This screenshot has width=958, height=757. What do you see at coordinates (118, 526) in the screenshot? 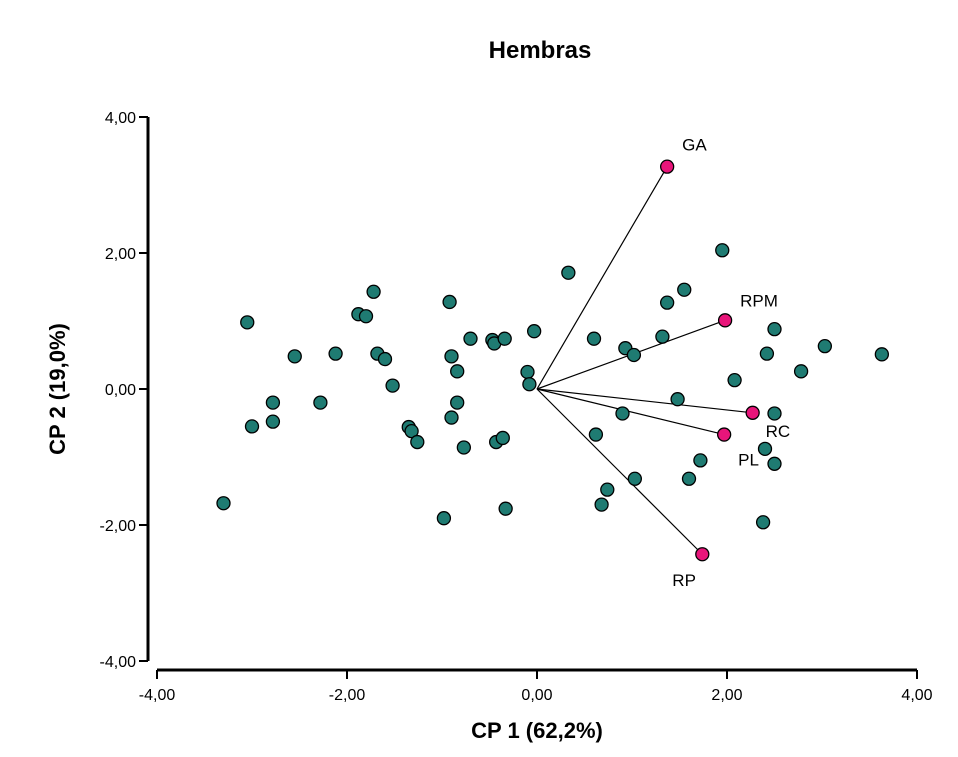
I see `y-tick-label: -2,00` at bounding box center [118, 526].